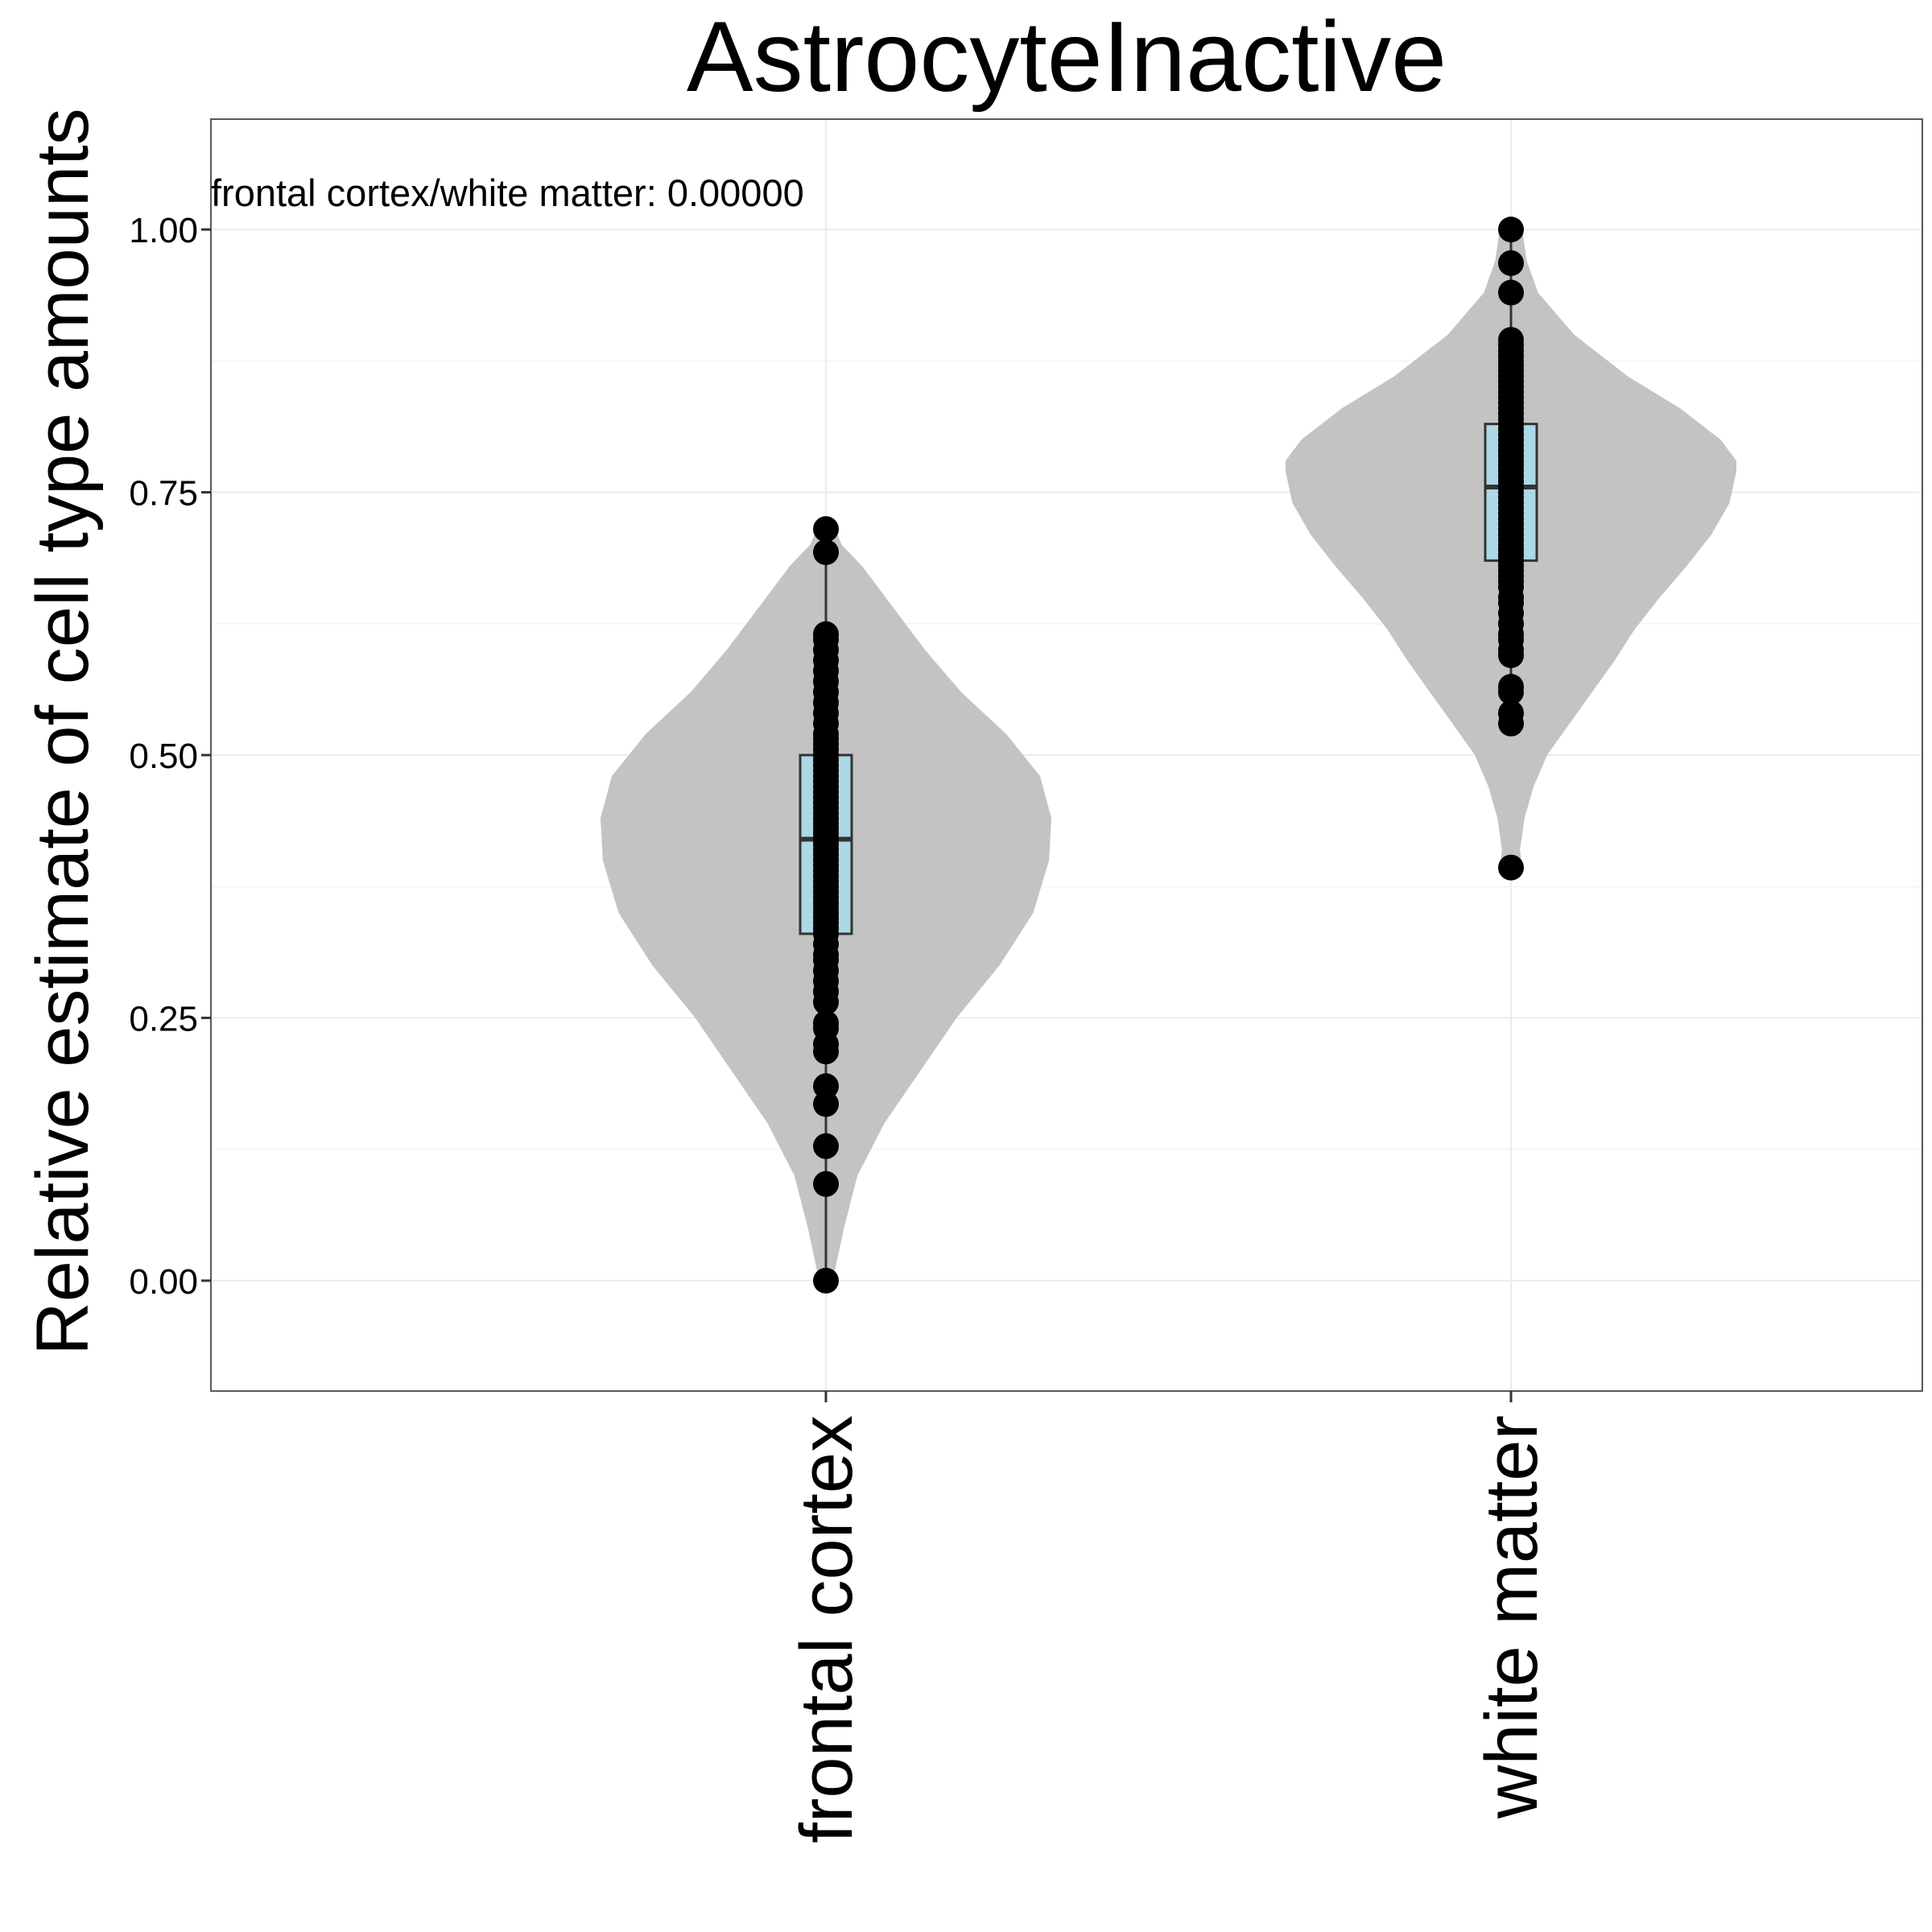  Describe the element at coordinates (1067, 57) in the screenshot. I see `chart-title: AstrocyteInactive` at that location.